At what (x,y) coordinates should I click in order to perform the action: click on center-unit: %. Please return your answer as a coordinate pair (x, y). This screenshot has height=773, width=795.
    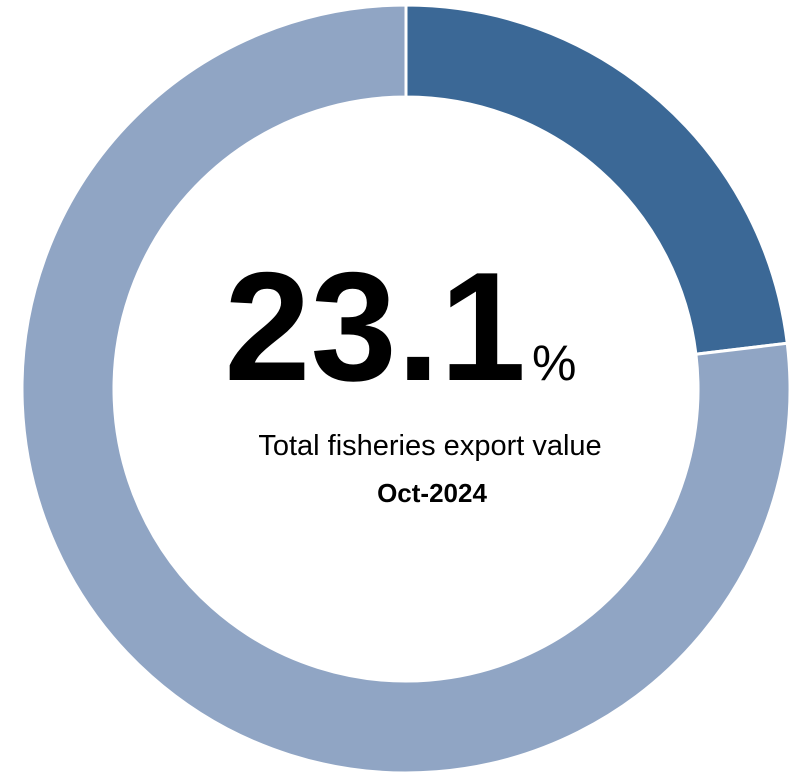
    Looking at the image, I should click on (554, 363).